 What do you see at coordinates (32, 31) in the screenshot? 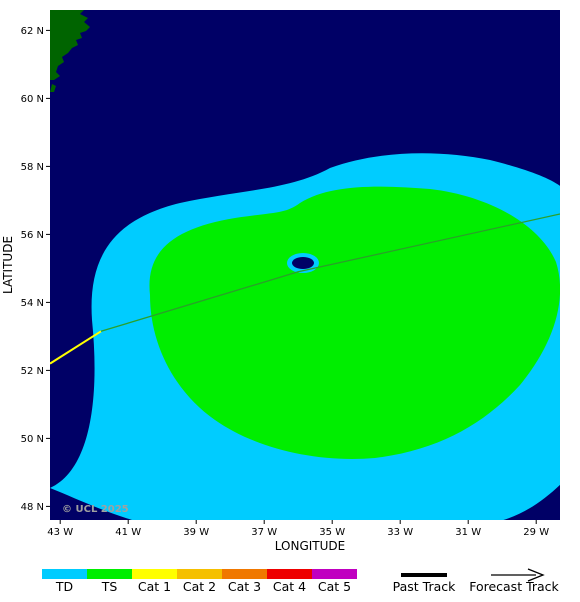
I see `y-tick-label: 62 N` at bounding box center [32, 31].